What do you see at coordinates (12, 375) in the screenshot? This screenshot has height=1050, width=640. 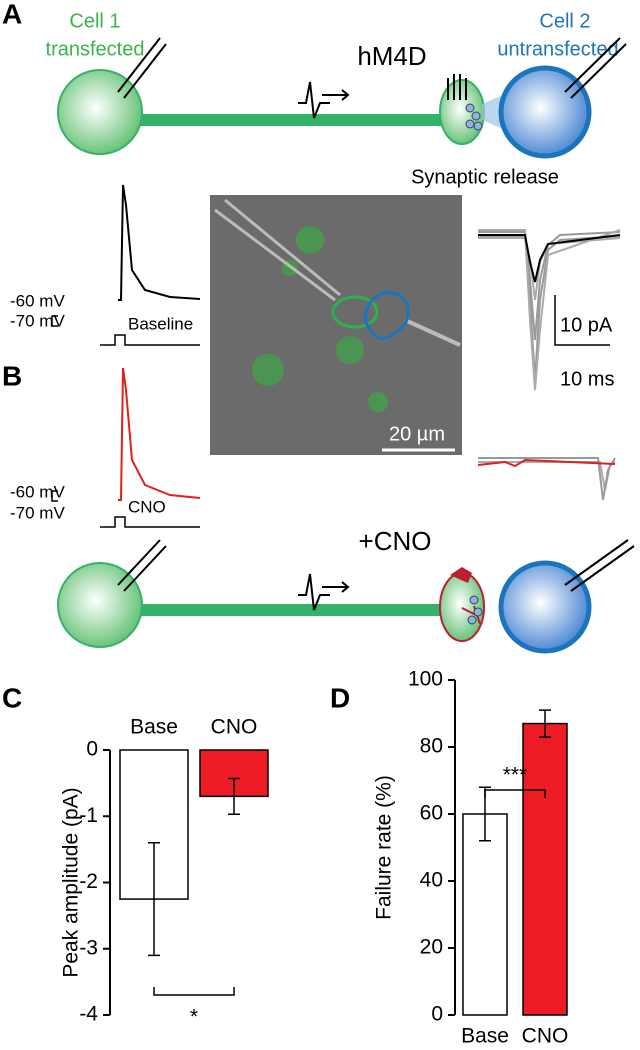 I see `panel-label: B` at bounding box center [12, 375].